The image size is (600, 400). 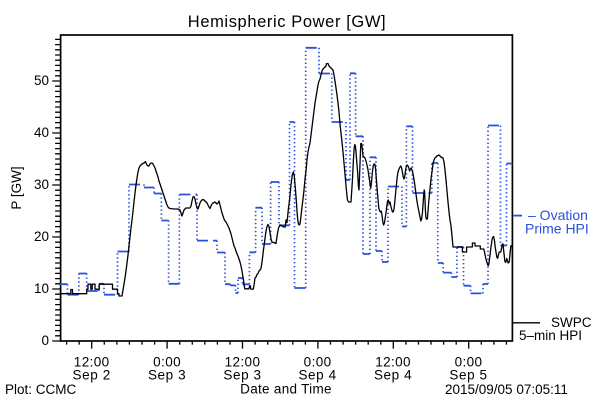 I want to click on svg-text: Sep 2, so click(x=92, y=375).